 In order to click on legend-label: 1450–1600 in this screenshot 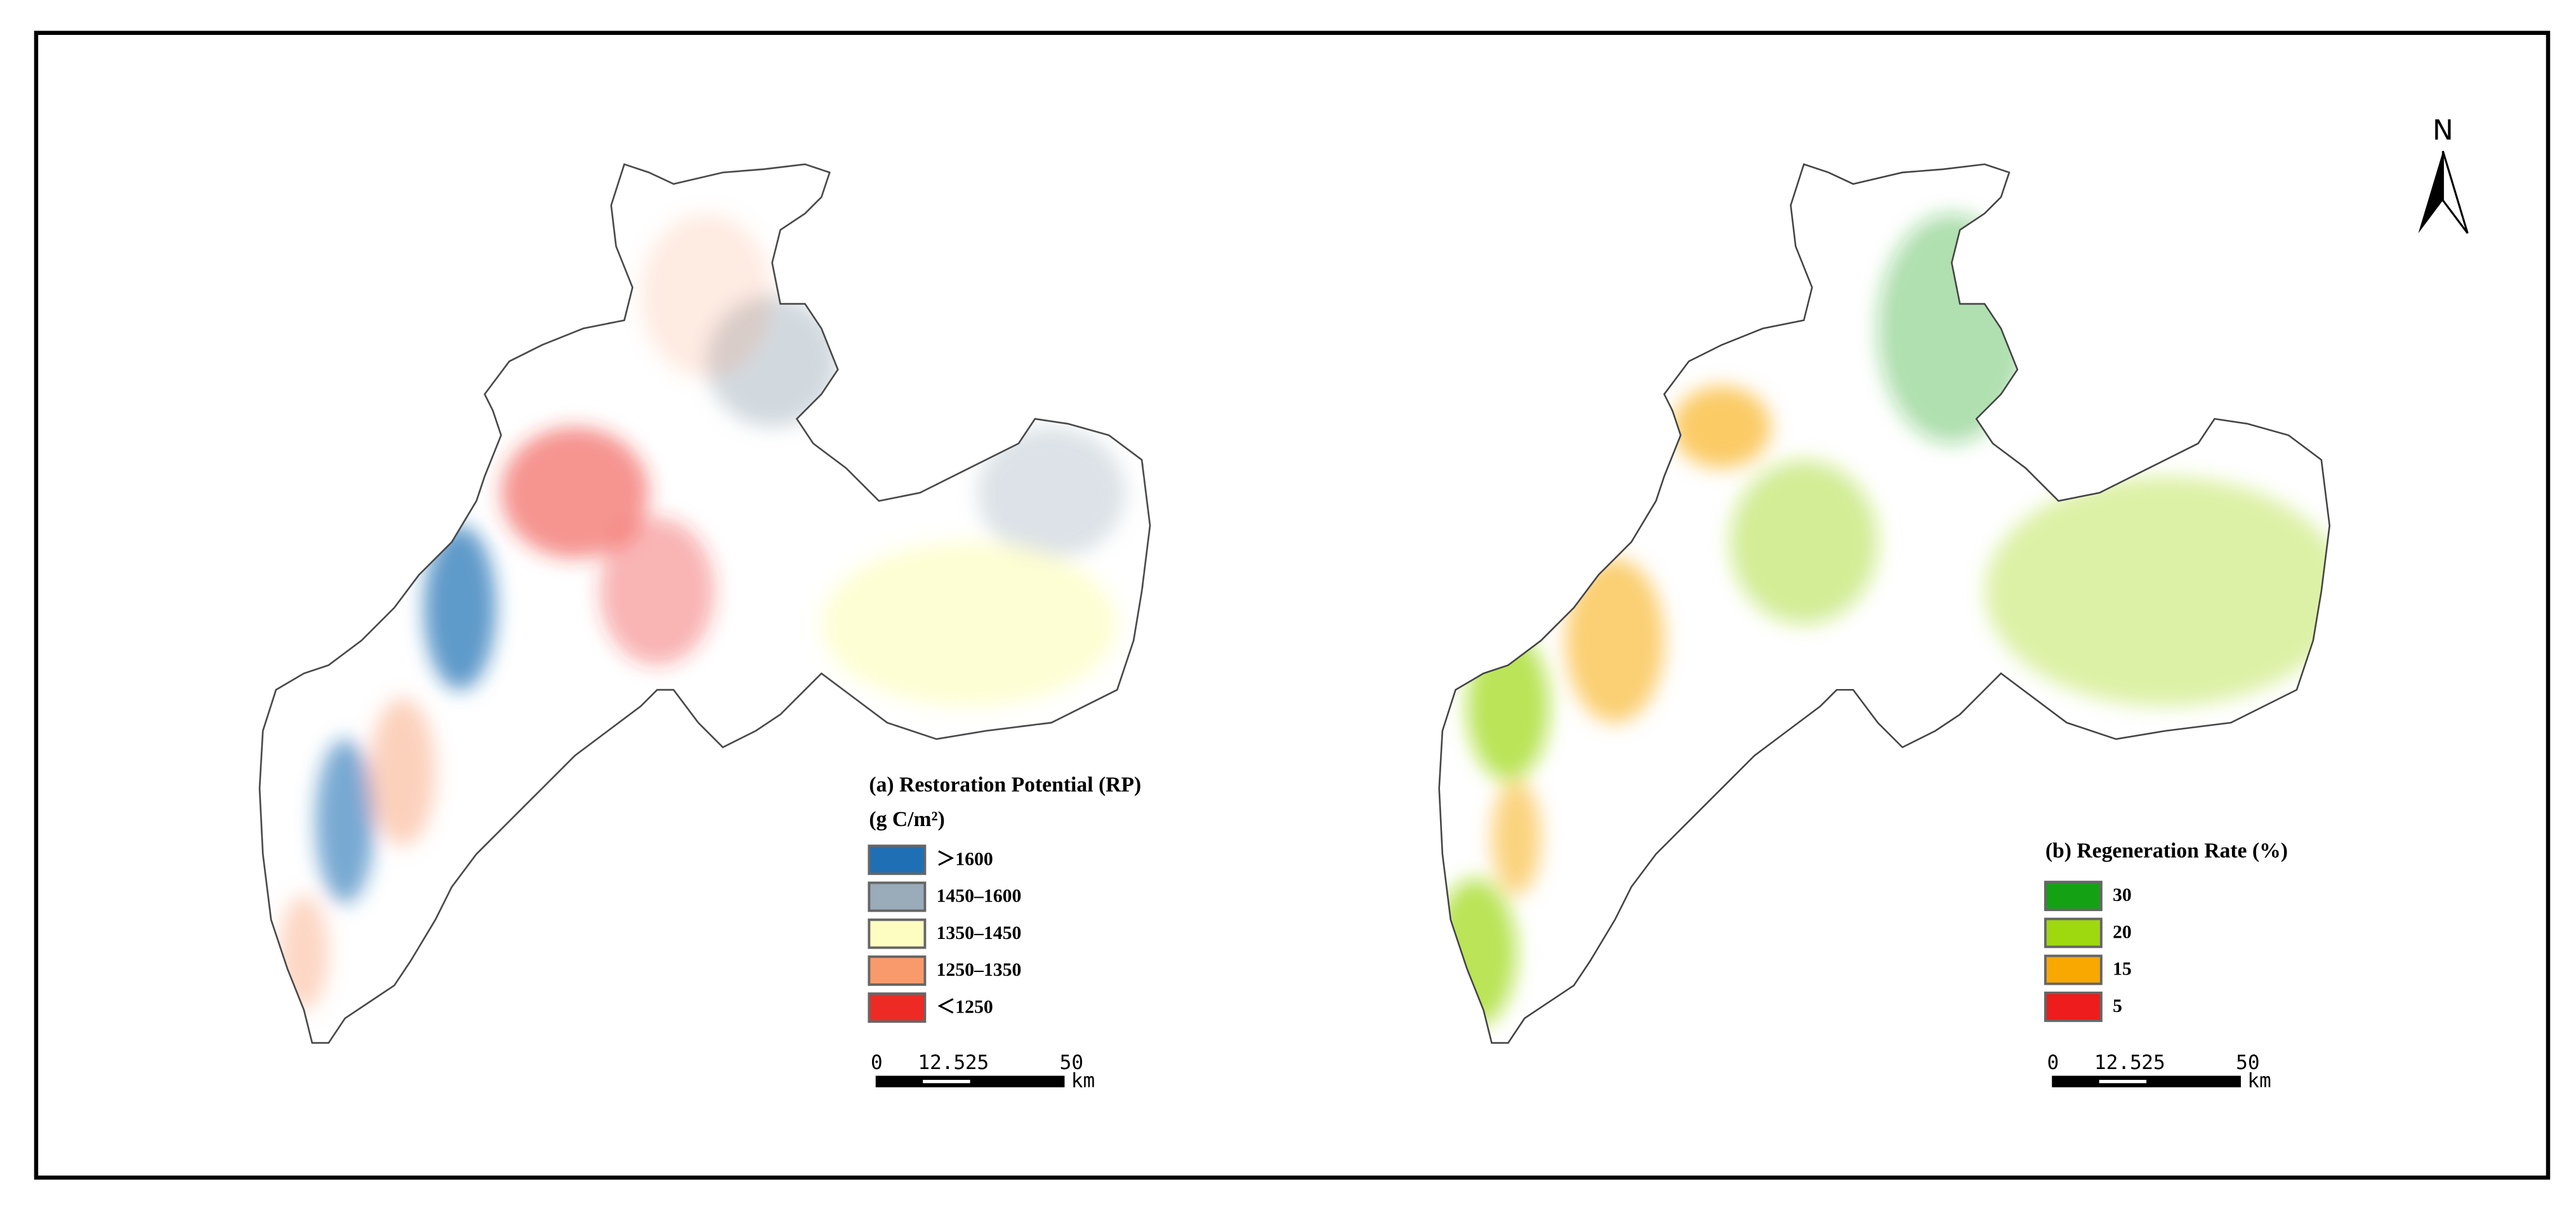, I will do `click(979, 896)`.